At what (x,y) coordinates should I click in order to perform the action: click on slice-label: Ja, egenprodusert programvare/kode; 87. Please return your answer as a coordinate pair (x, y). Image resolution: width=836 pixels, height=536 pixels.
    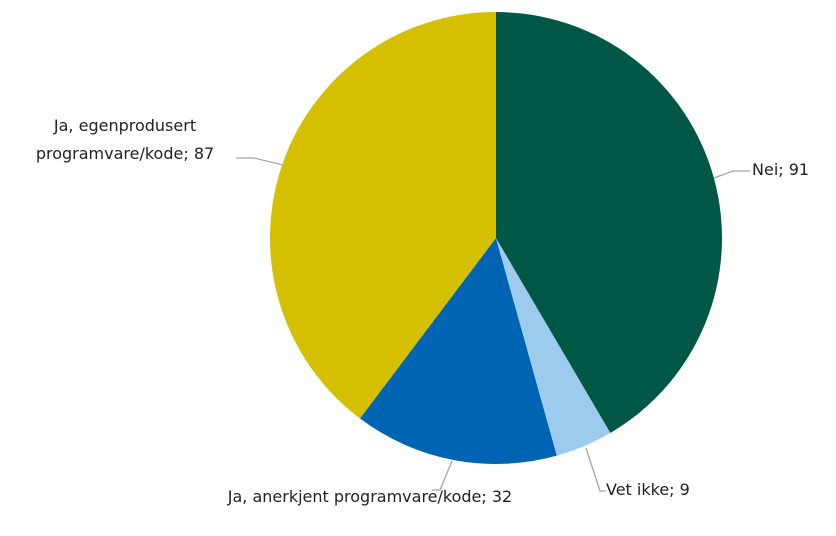
    Looking at the image, I should click on (125, 140).